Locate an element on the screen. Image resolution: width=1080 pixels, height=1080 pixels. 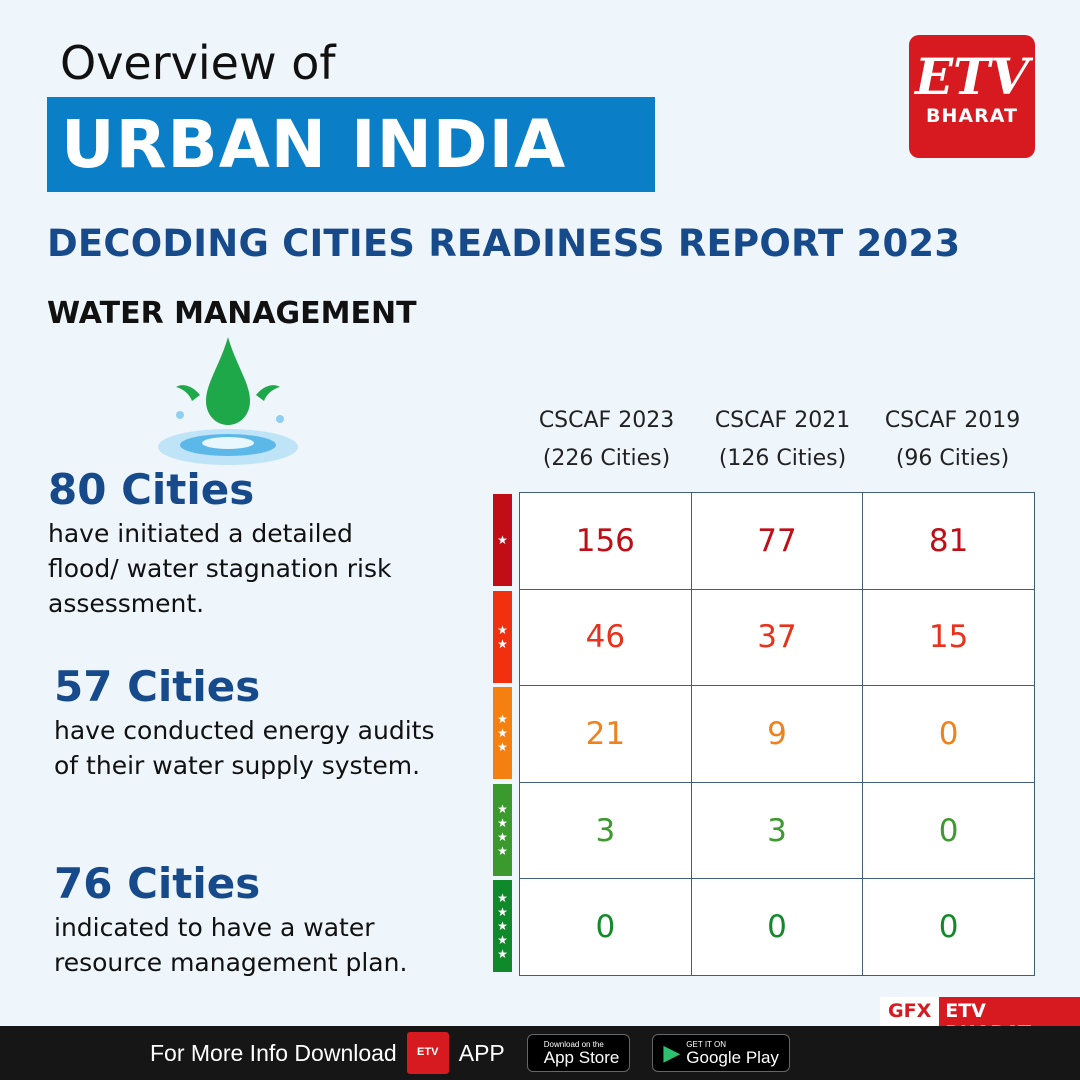
stat-number: 76 Cities is located at coordinates (157, 883).